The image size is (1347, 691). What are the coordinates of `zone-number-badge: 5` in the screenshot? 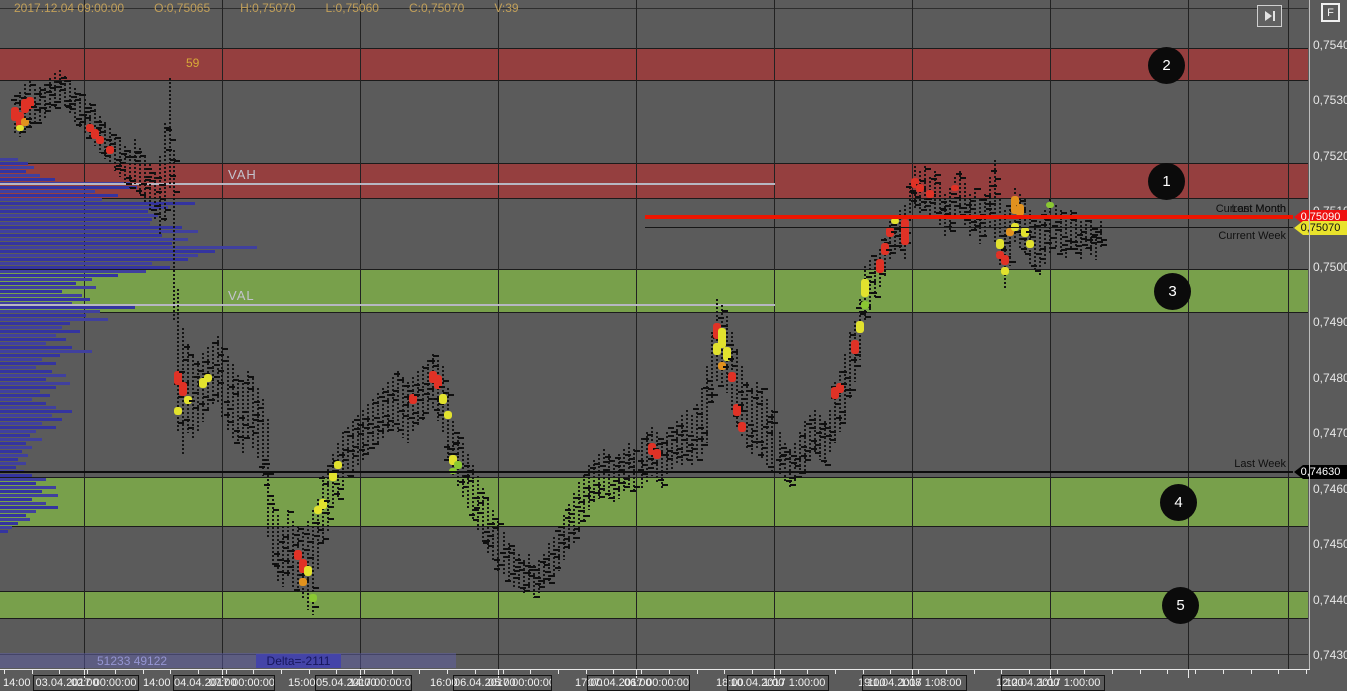 It's located at (1180, 605).